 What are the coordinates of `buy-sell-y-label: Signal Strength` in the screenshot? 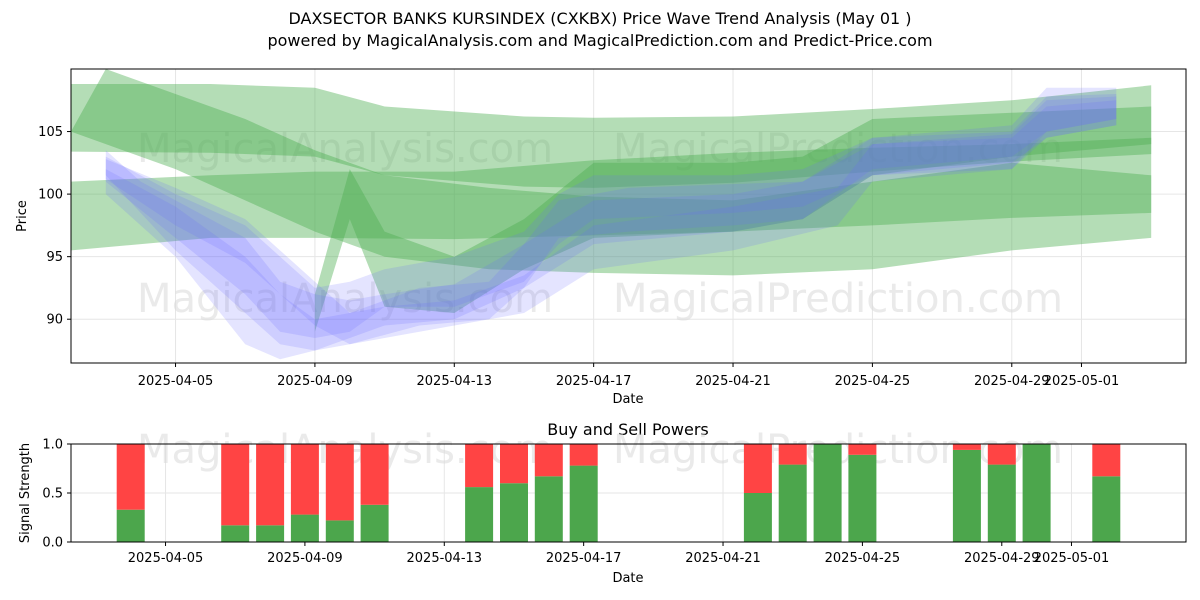 It's located at (25, 493).